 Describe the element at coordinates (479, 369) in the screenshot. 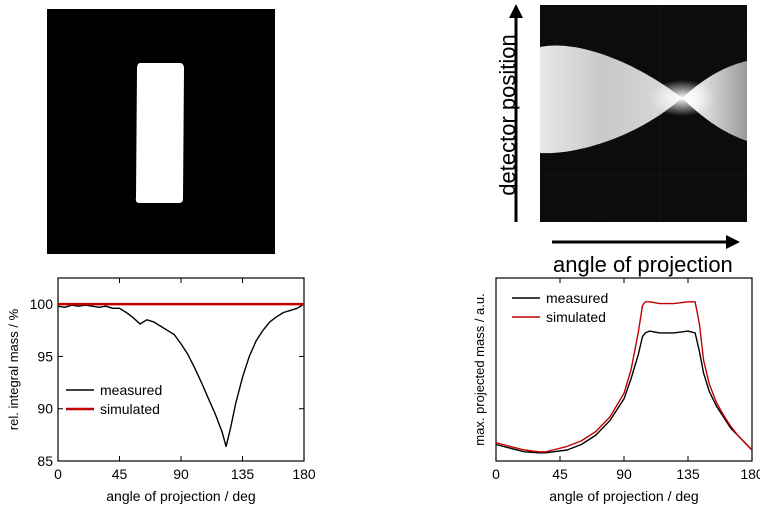

I see `y-axis-label: max. projected mass / a.u.` at that location.